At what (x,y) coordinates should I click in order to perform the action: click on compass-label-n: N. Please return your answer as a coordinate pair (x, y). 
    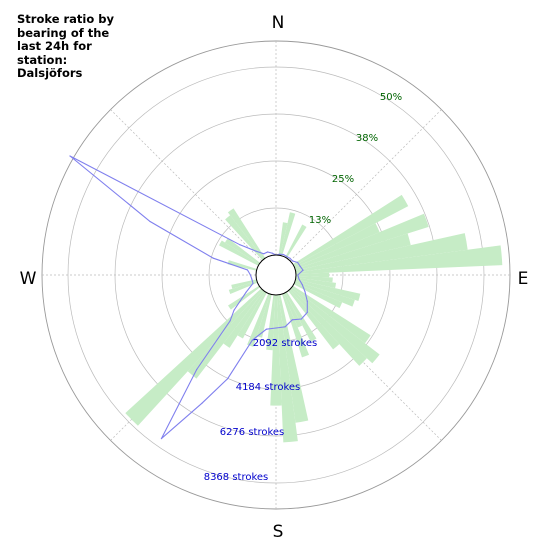
    Looking at the image, I should click on (278, 23).